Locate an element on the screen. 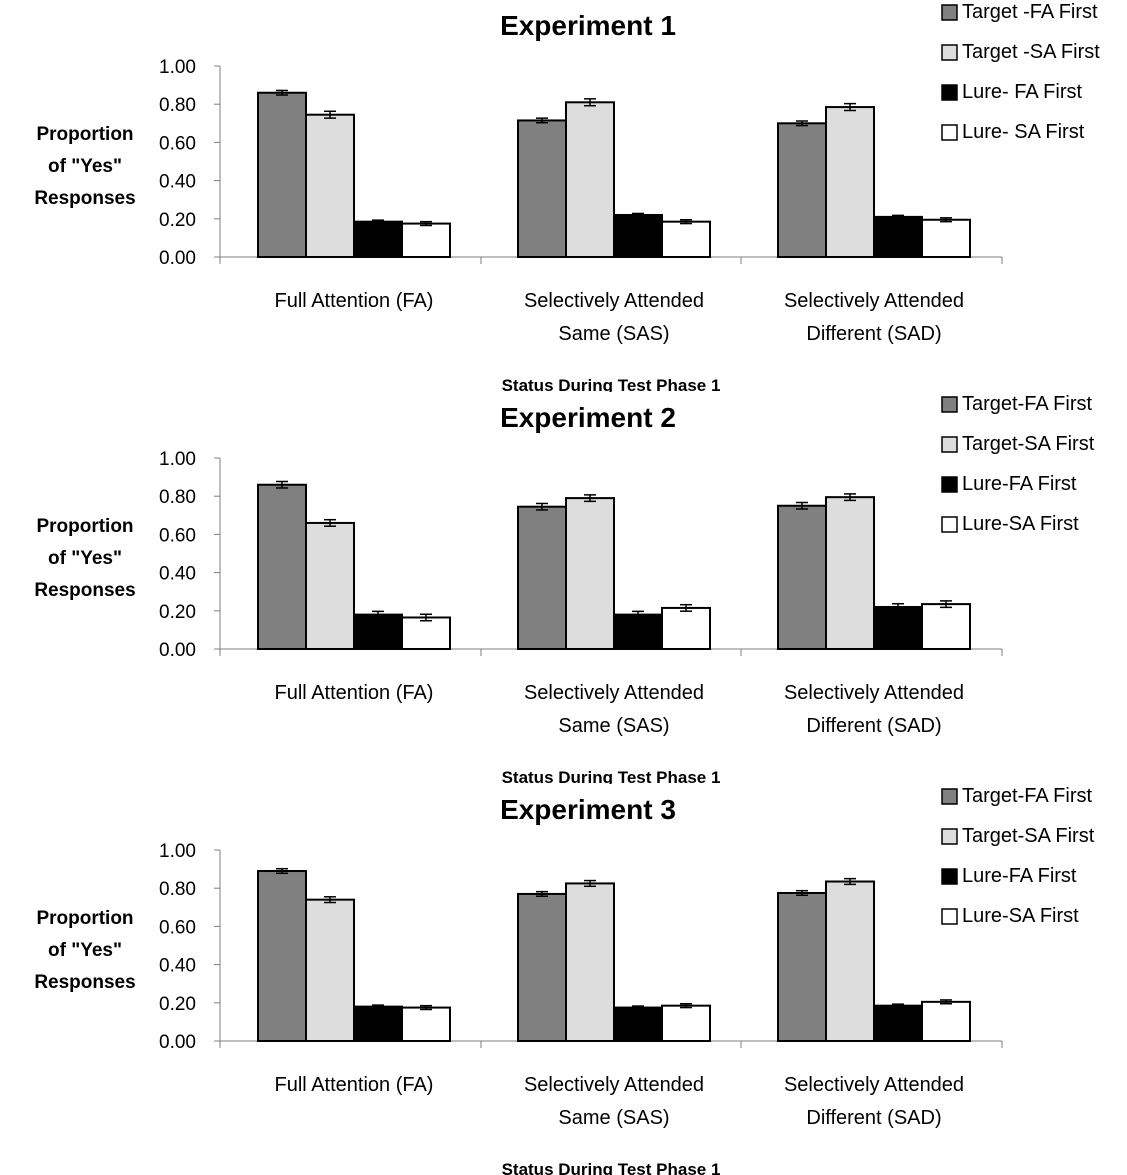 This screenshot has width=1127, height=1175. y-axis-label: of "Yes" is located at coordinates (85, 950).